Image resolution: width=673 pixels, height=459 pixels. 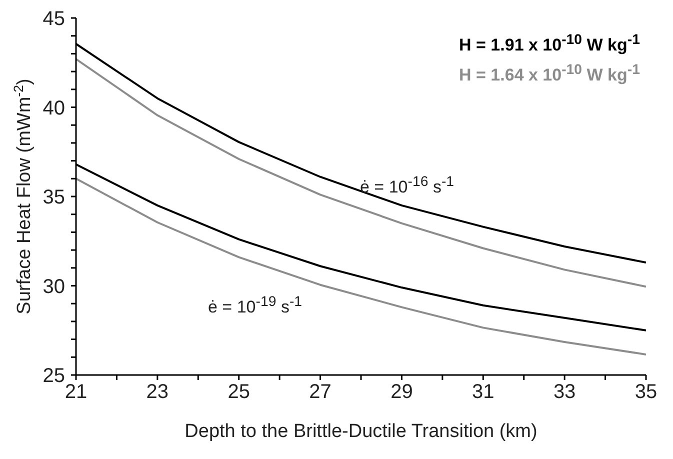 I want to click on x-tick-label: 21, so click(x=76, y=392).